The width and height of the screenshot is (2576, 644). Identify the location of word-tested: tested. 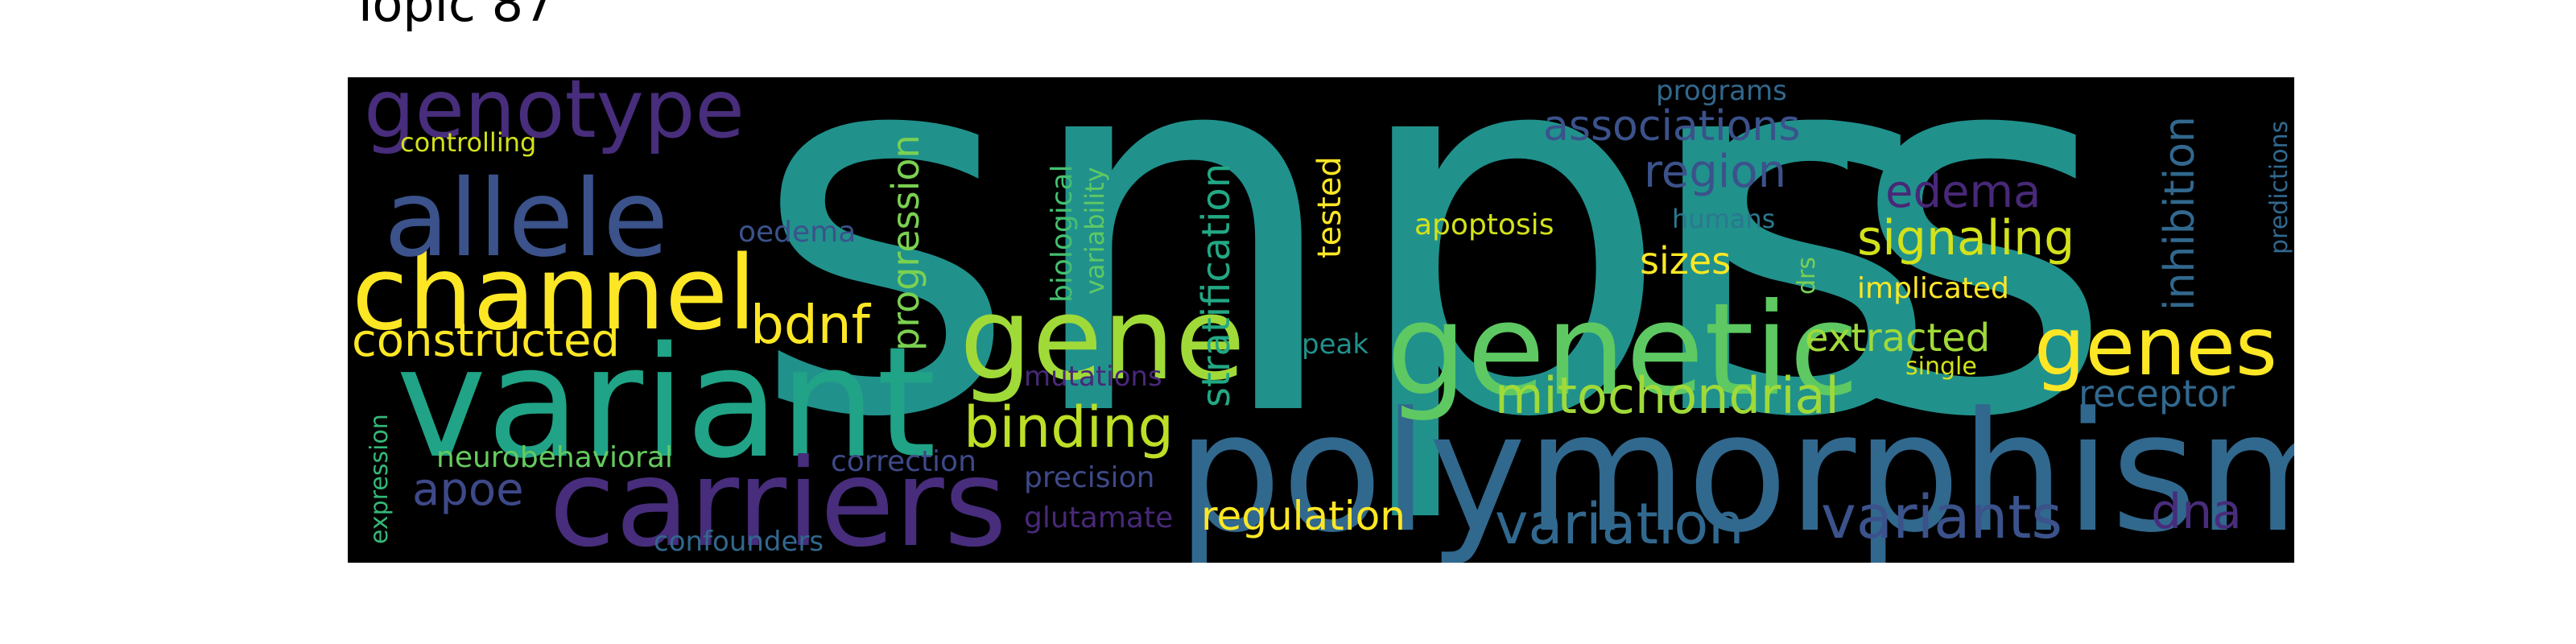
(1329, 207).